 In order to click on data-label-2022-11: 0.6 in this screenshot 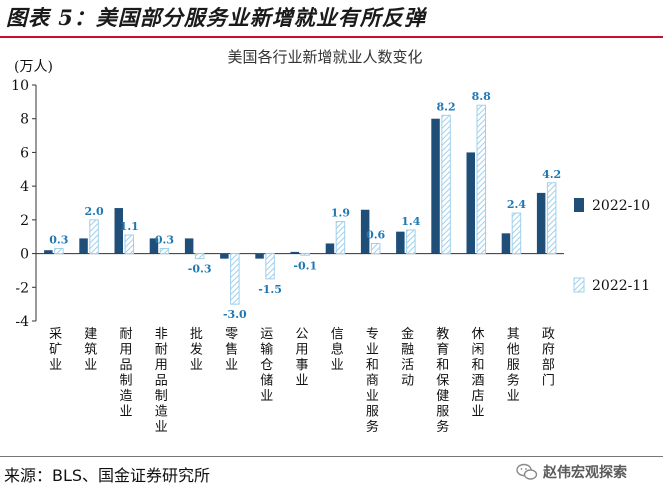, I will do `click(375, 234)`.